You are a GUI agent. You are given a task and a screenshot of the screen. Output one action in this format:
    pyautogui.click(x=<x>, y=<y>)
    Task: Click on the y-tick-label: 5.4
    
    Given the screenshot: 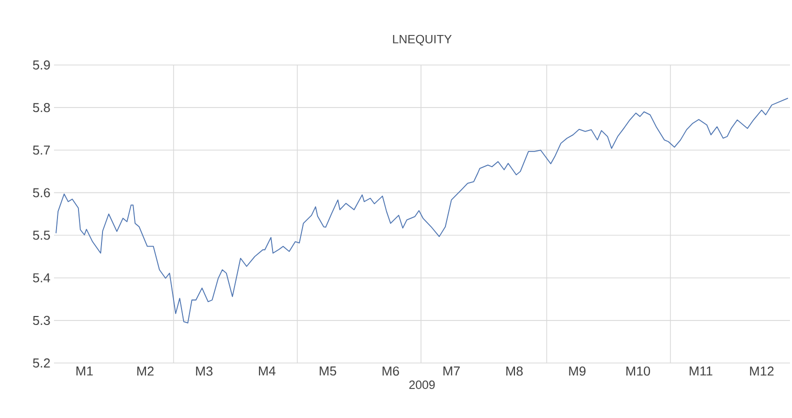 What is the action you would take?
    pyautogui.click(x=41, y=277)
    